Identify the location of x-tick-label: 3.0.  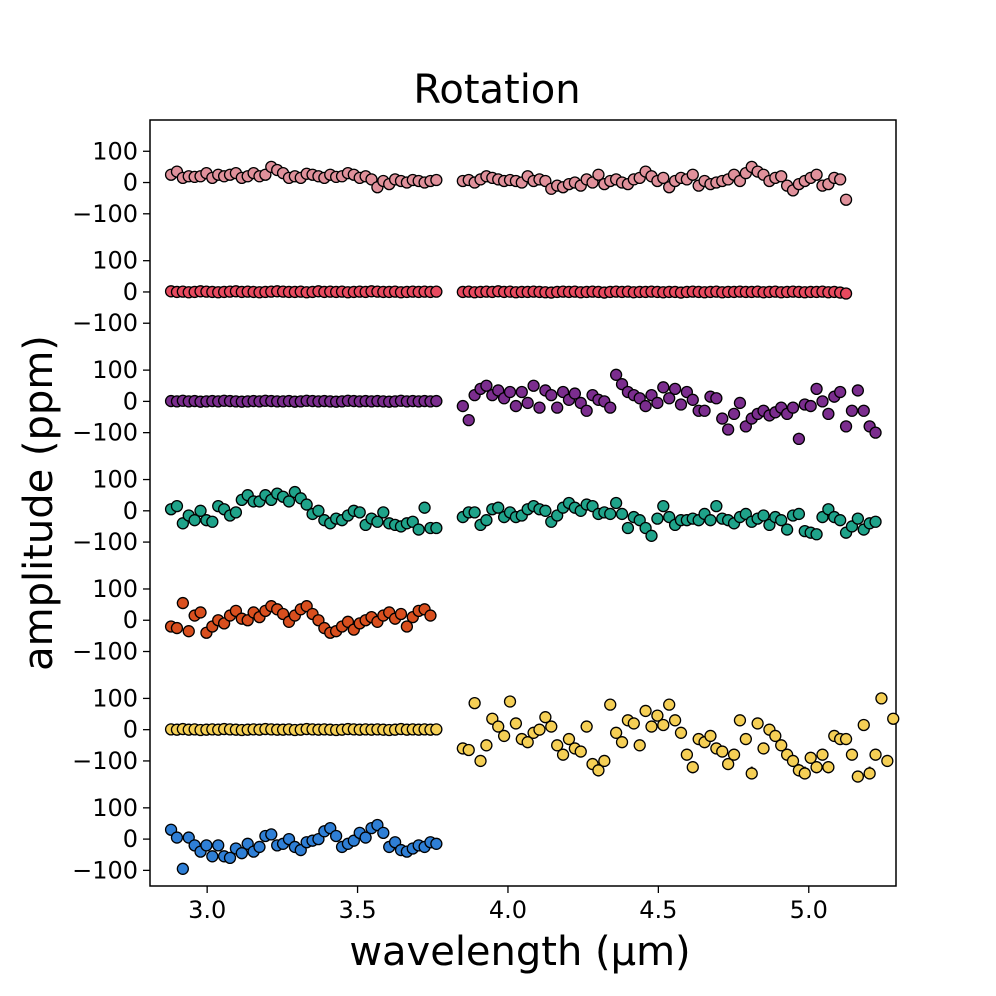
(207, 910).